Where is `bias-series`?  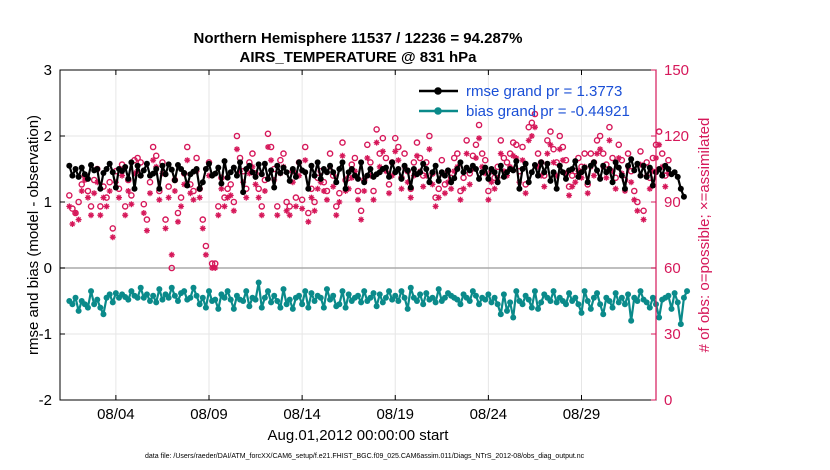 bias-series is located at coordinates (378, 303).